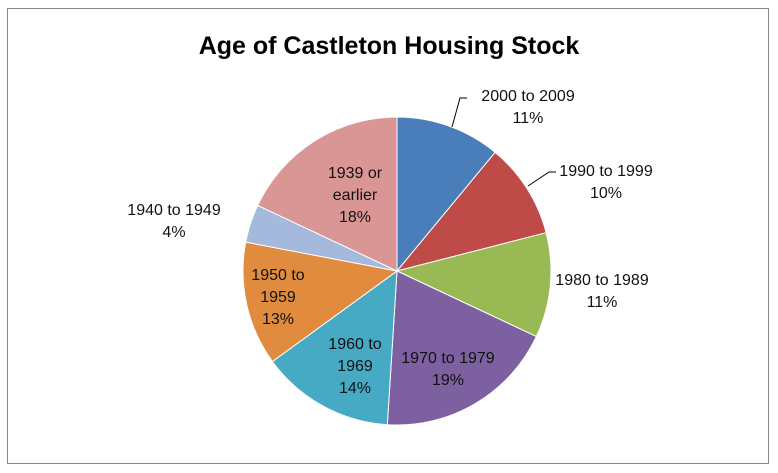 This screenshot has height=473, width=778. What do you see at coordinates (606, 193) in the screenshot?
I see `value-label: 10%` at bounding box center [606, 193].